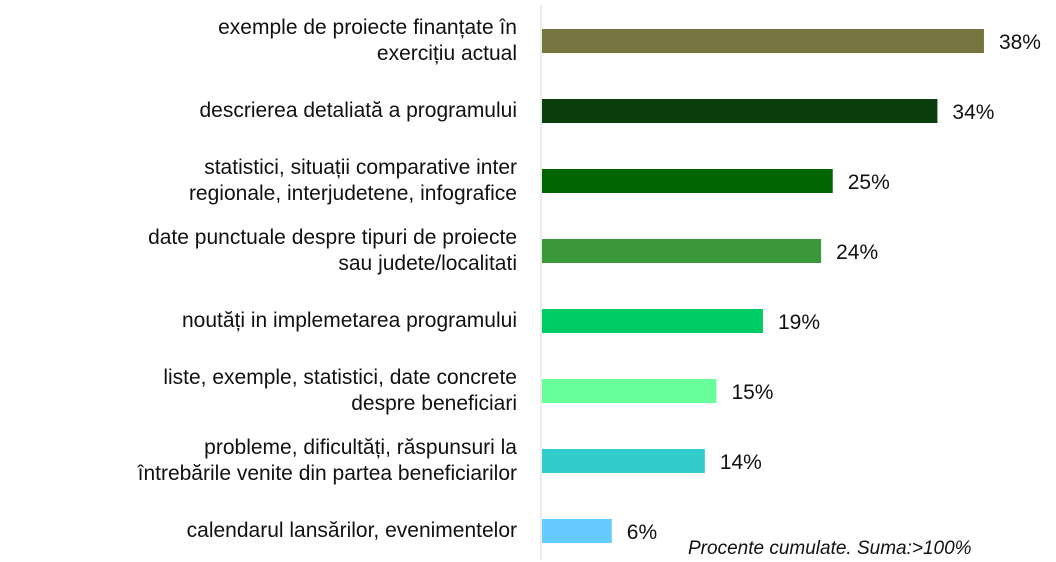 This screenshot has height=562, width=1056. I want to click on value-label: 14%, so click(740, 462).